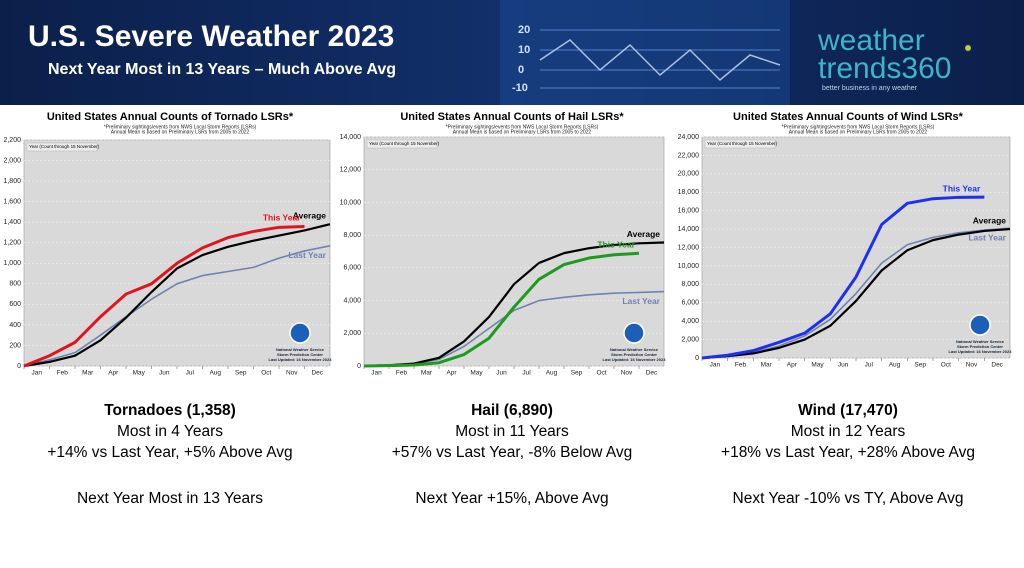  Describe the element at coordinates (870, 88) in the screenshot. I see `logo-tagline: better business in any weather` at that location.